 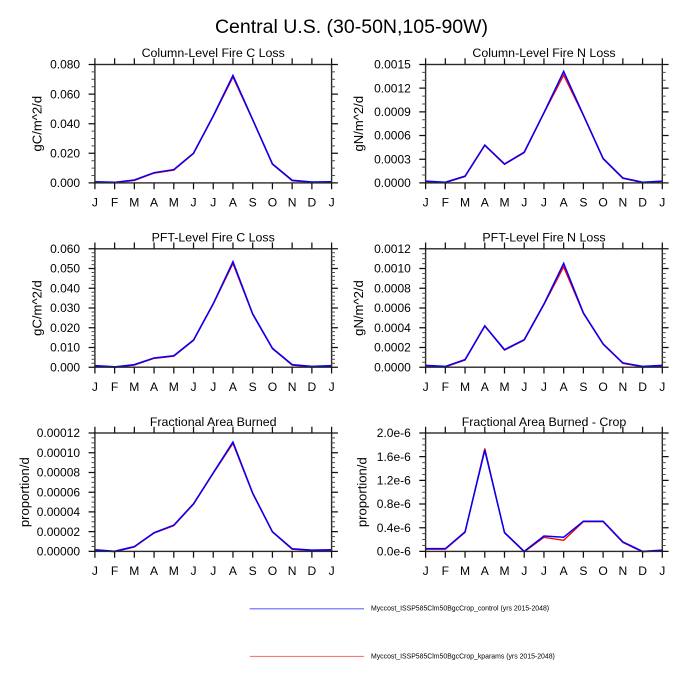 What do you see at coordinates (59, 492) in the screenshot?
I see `svg-text: 0.00006` at bounding box center [59, 492].